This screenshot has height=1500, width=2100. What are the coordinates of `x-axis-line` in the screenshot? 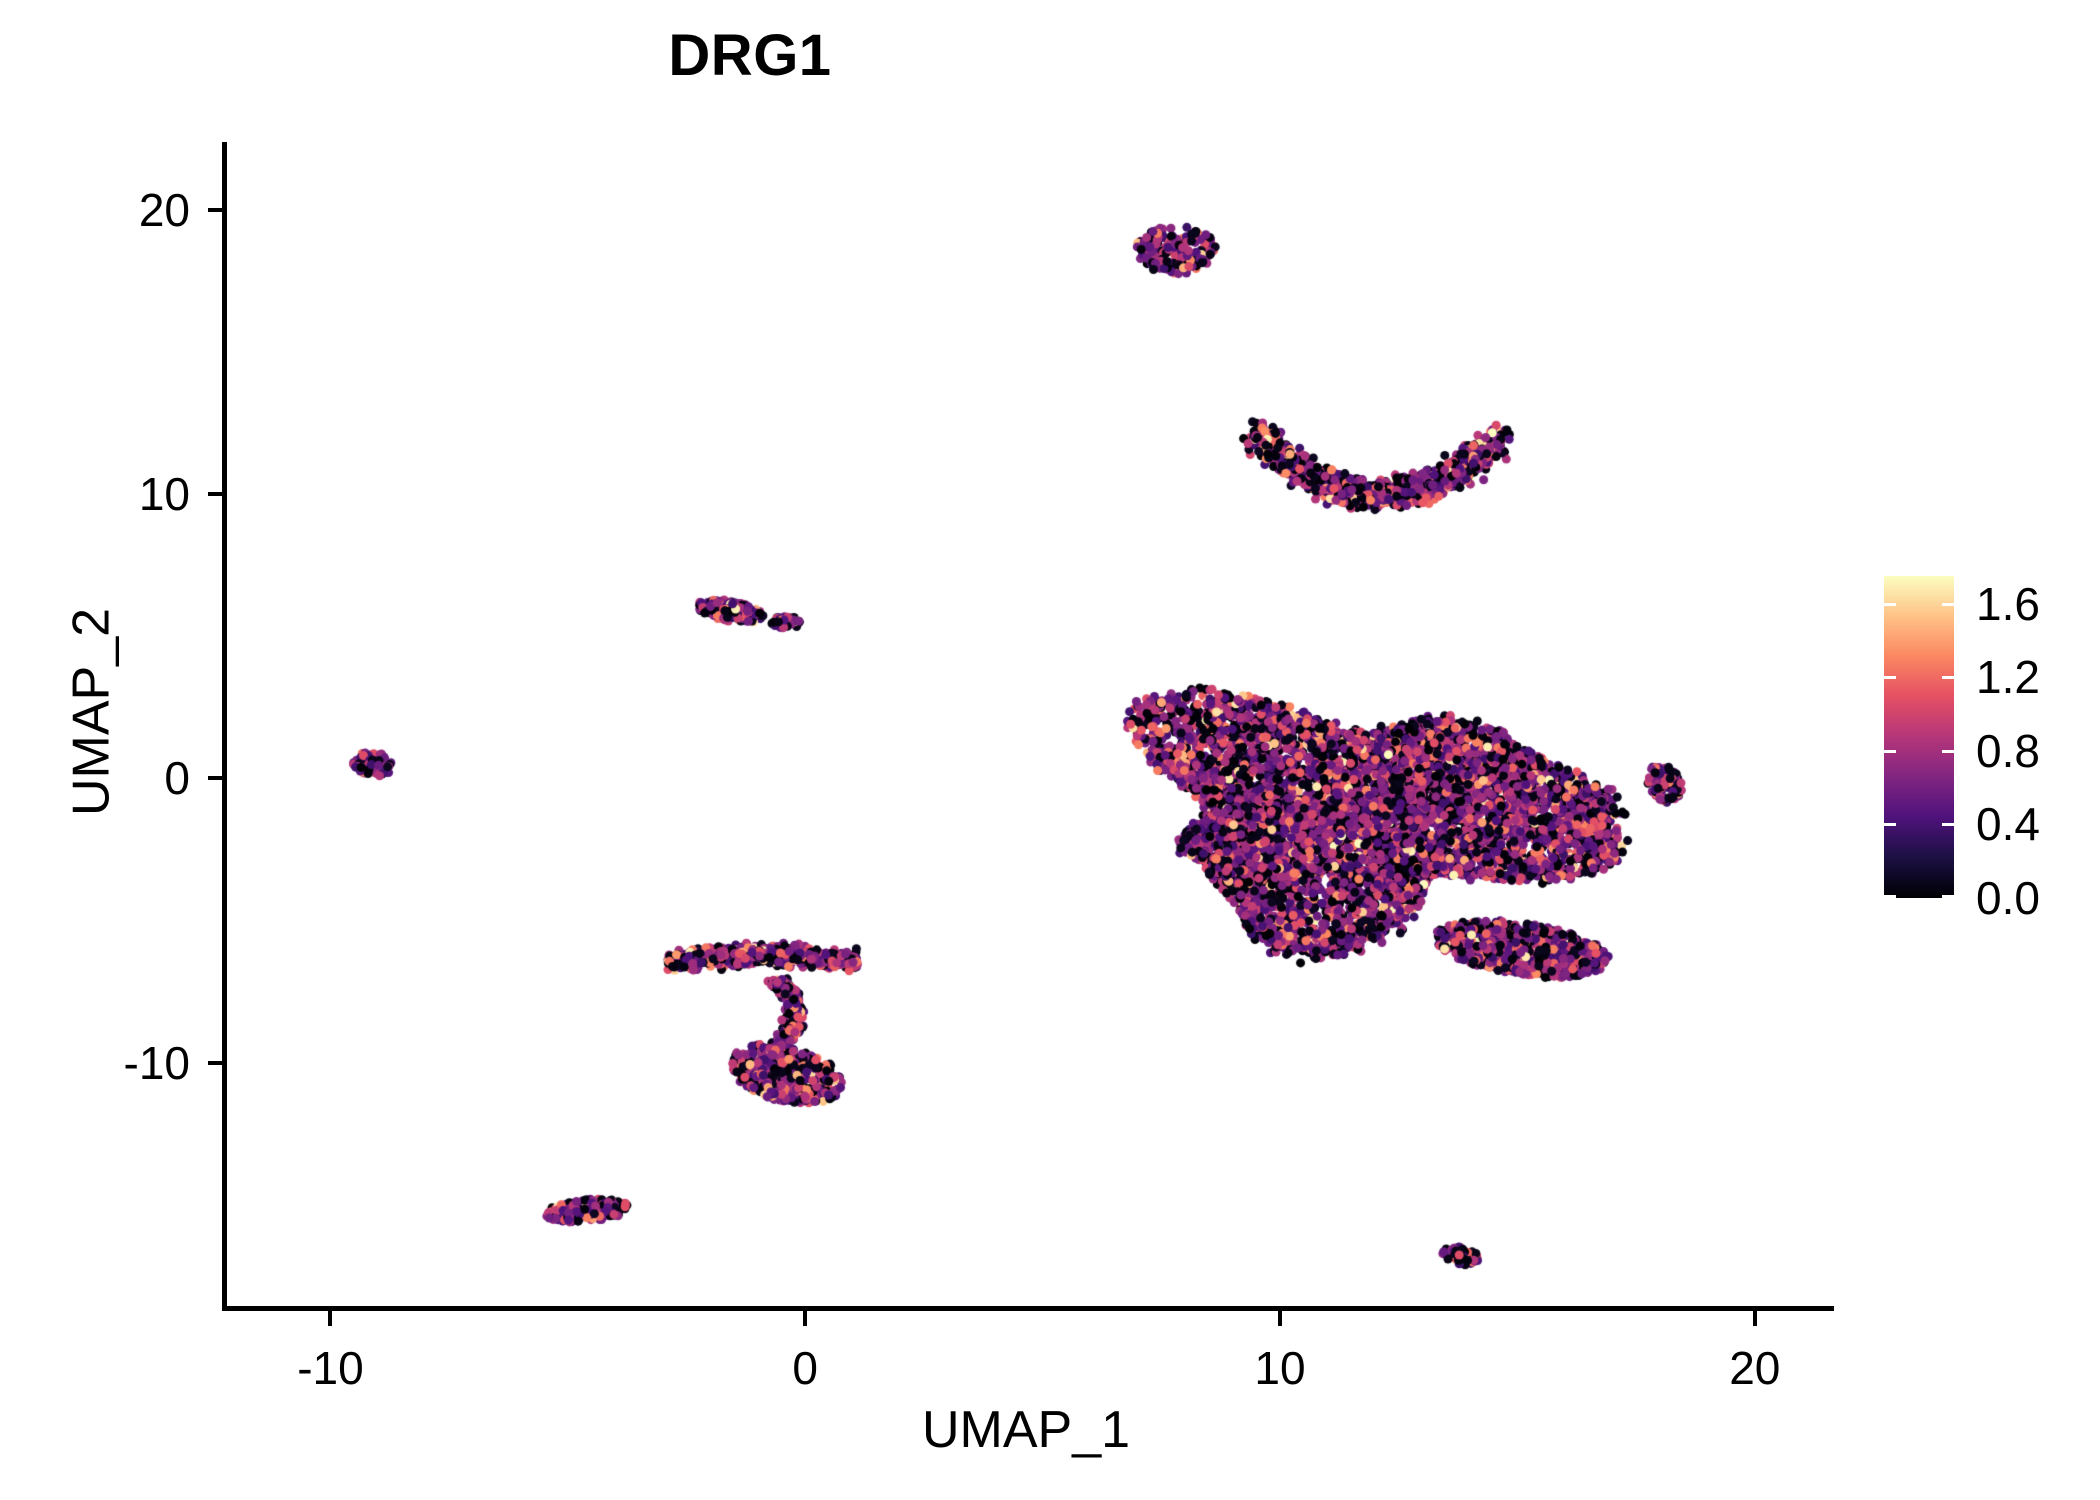 It's located at (1028, 1308).